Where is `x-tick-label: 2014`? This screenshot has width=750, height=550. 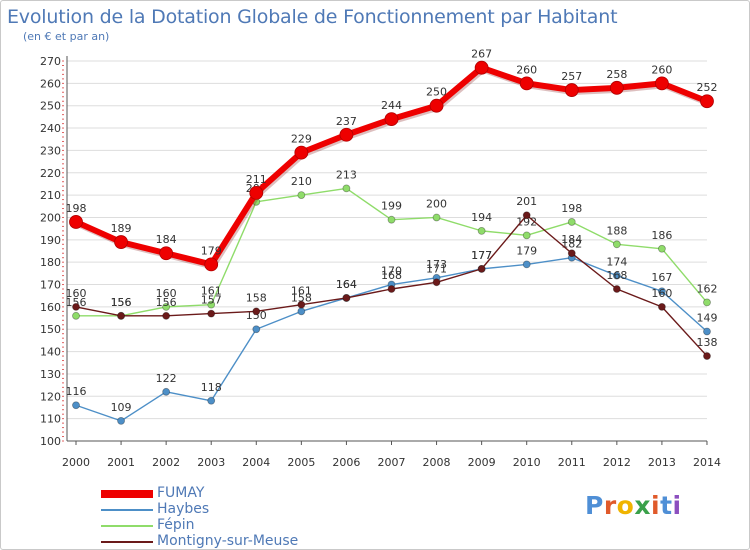 x-tick-label: 2014 is located at coordinates (707, 462).